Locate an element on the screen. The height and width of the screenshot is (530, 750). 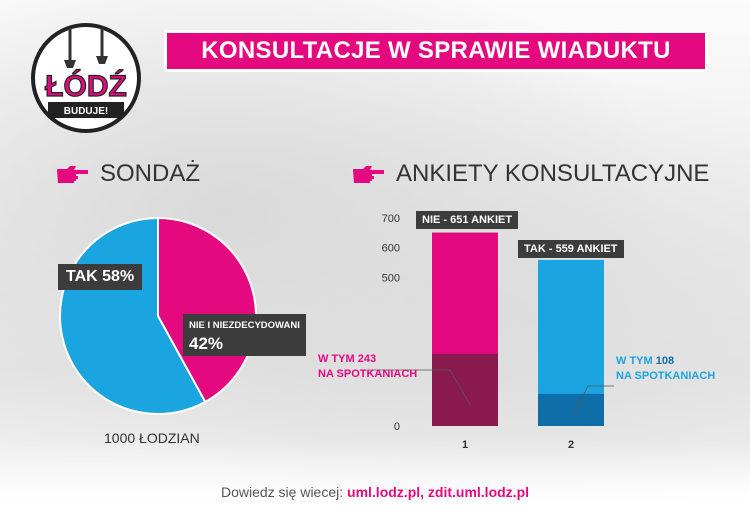
y-tick-0: 0 is located at coordinates (397, 427).